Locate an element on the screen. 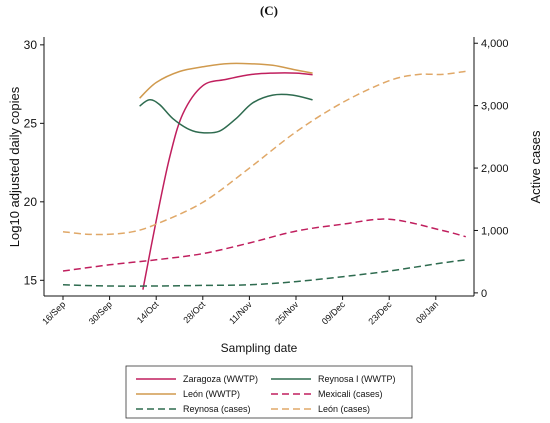 This screenshot has height=423, width=550. x-tick-label: 11/Nov is located at coordinates (240, 312).